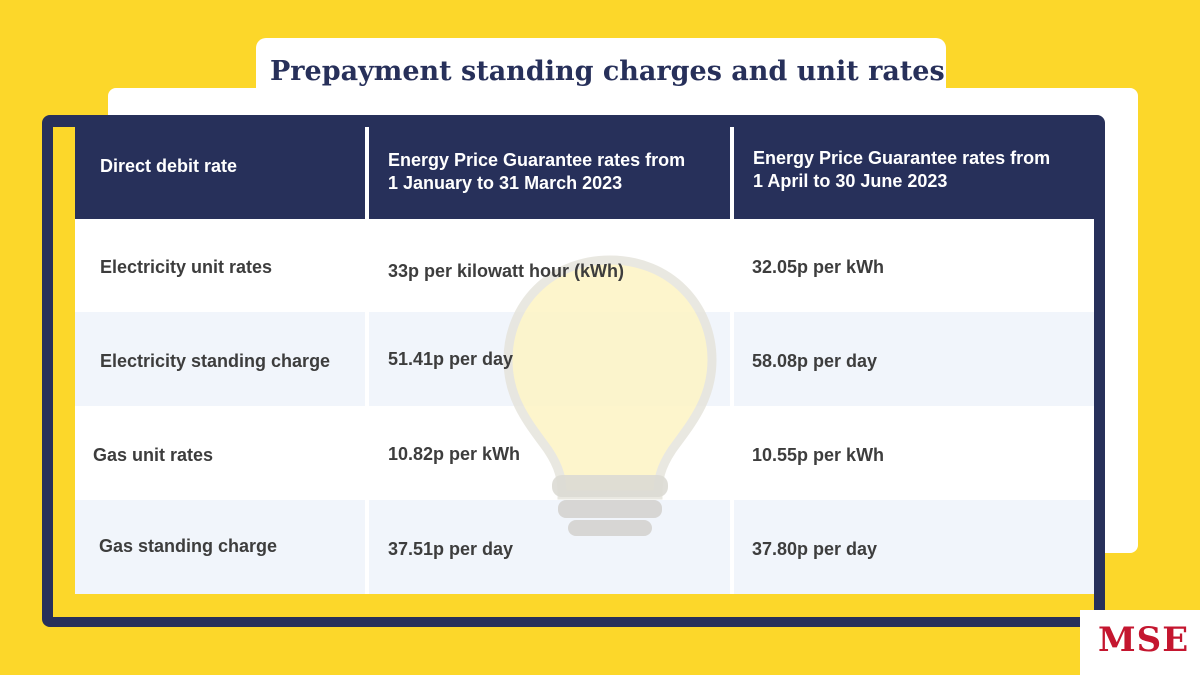 The width and height of the screenshot is (1200, 675). I want to click on row-label-electricity-unit: Electricity unit rates, so click(186, 267).